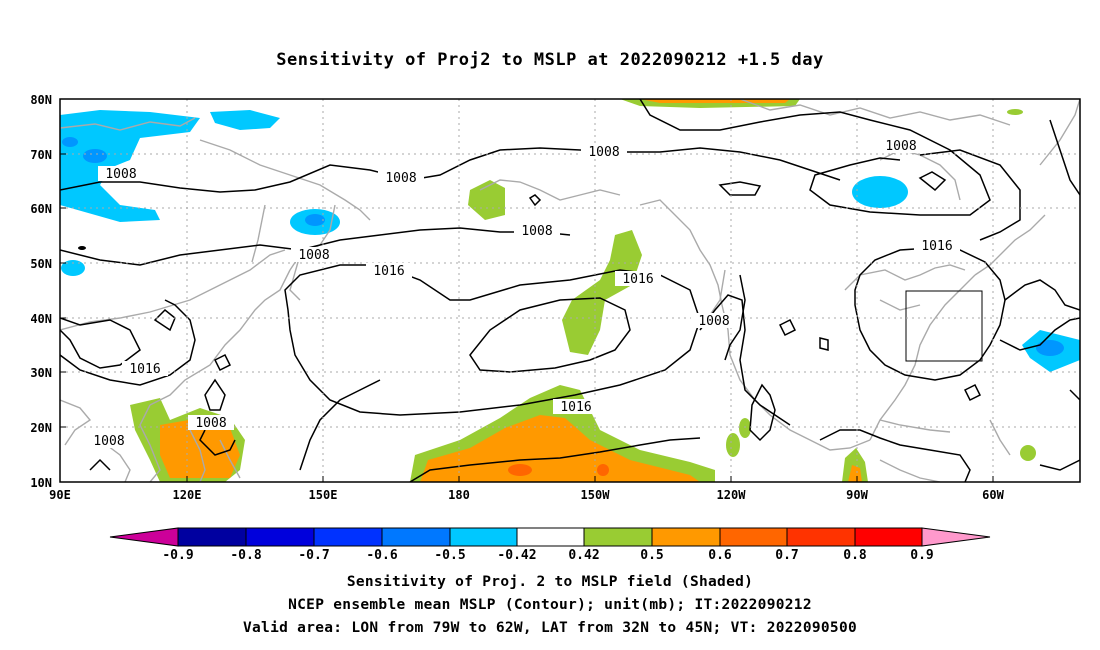 The image size is (1100, 650). Describe the element at coordinates (855, 555) in the screenshot. I see `colorbar-label: 0.8` at that location.